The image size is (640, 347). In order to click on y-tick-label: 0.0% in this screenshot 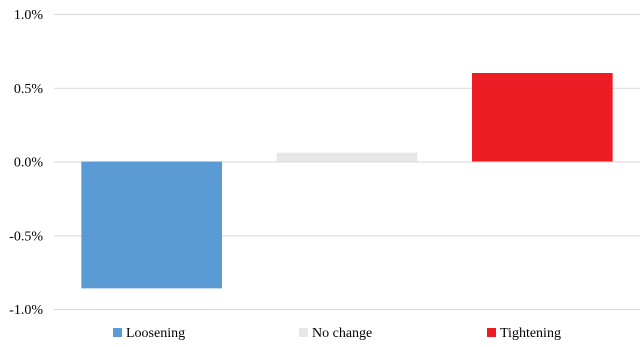, I will do `click(29, 163)`.